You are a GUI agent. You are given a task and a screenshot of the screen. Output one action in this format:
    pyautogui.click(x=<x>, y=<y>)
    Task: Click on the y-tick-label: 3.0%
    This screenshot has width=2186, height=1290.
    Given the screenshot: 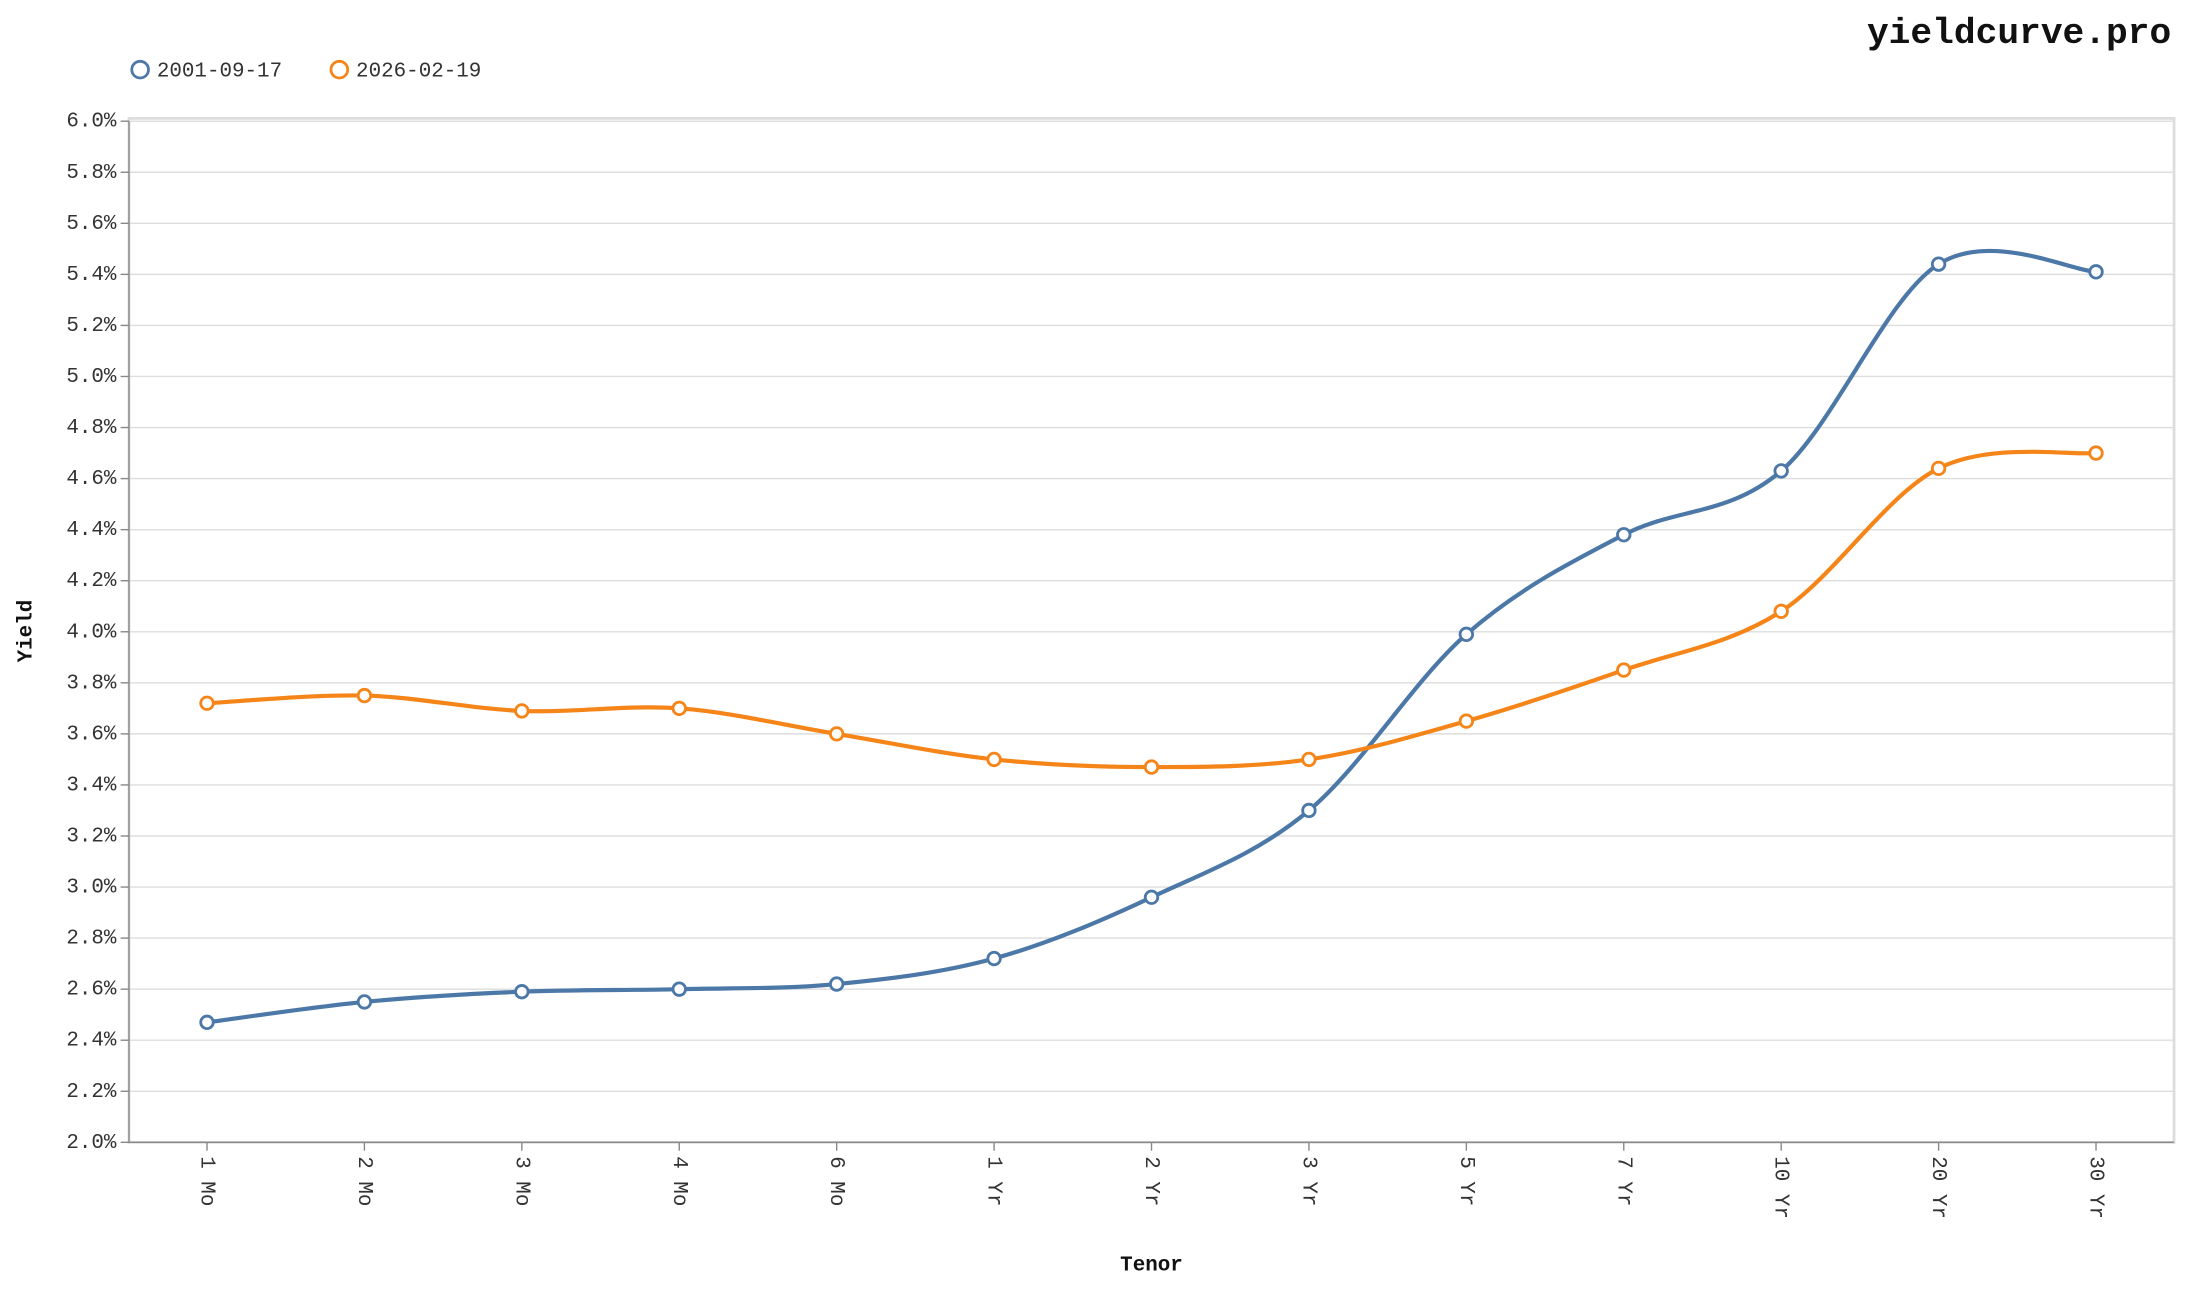 What is the action you would take?
    pyautogui.click(x=91, y=888)
    